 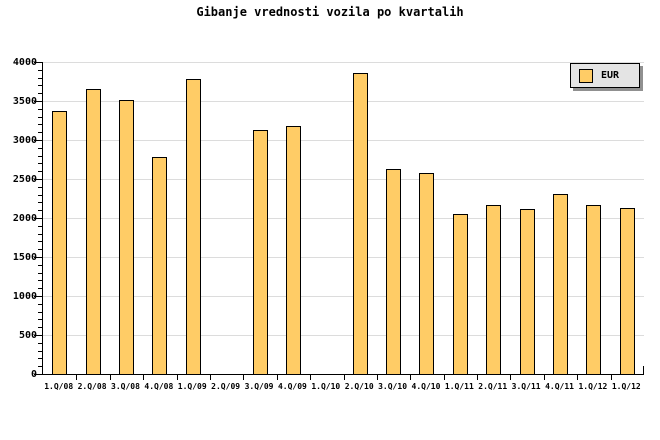 I want to click on y-axis-label: 3000, so click(x=24, y=140).